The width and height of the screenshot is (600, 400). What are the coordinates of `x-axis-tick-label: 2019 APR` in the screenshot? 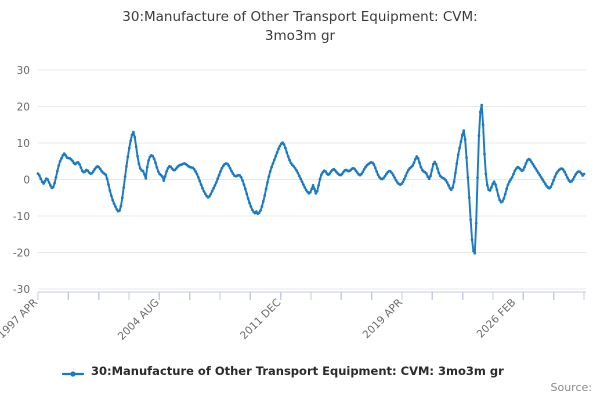 It's located at (383, 319).